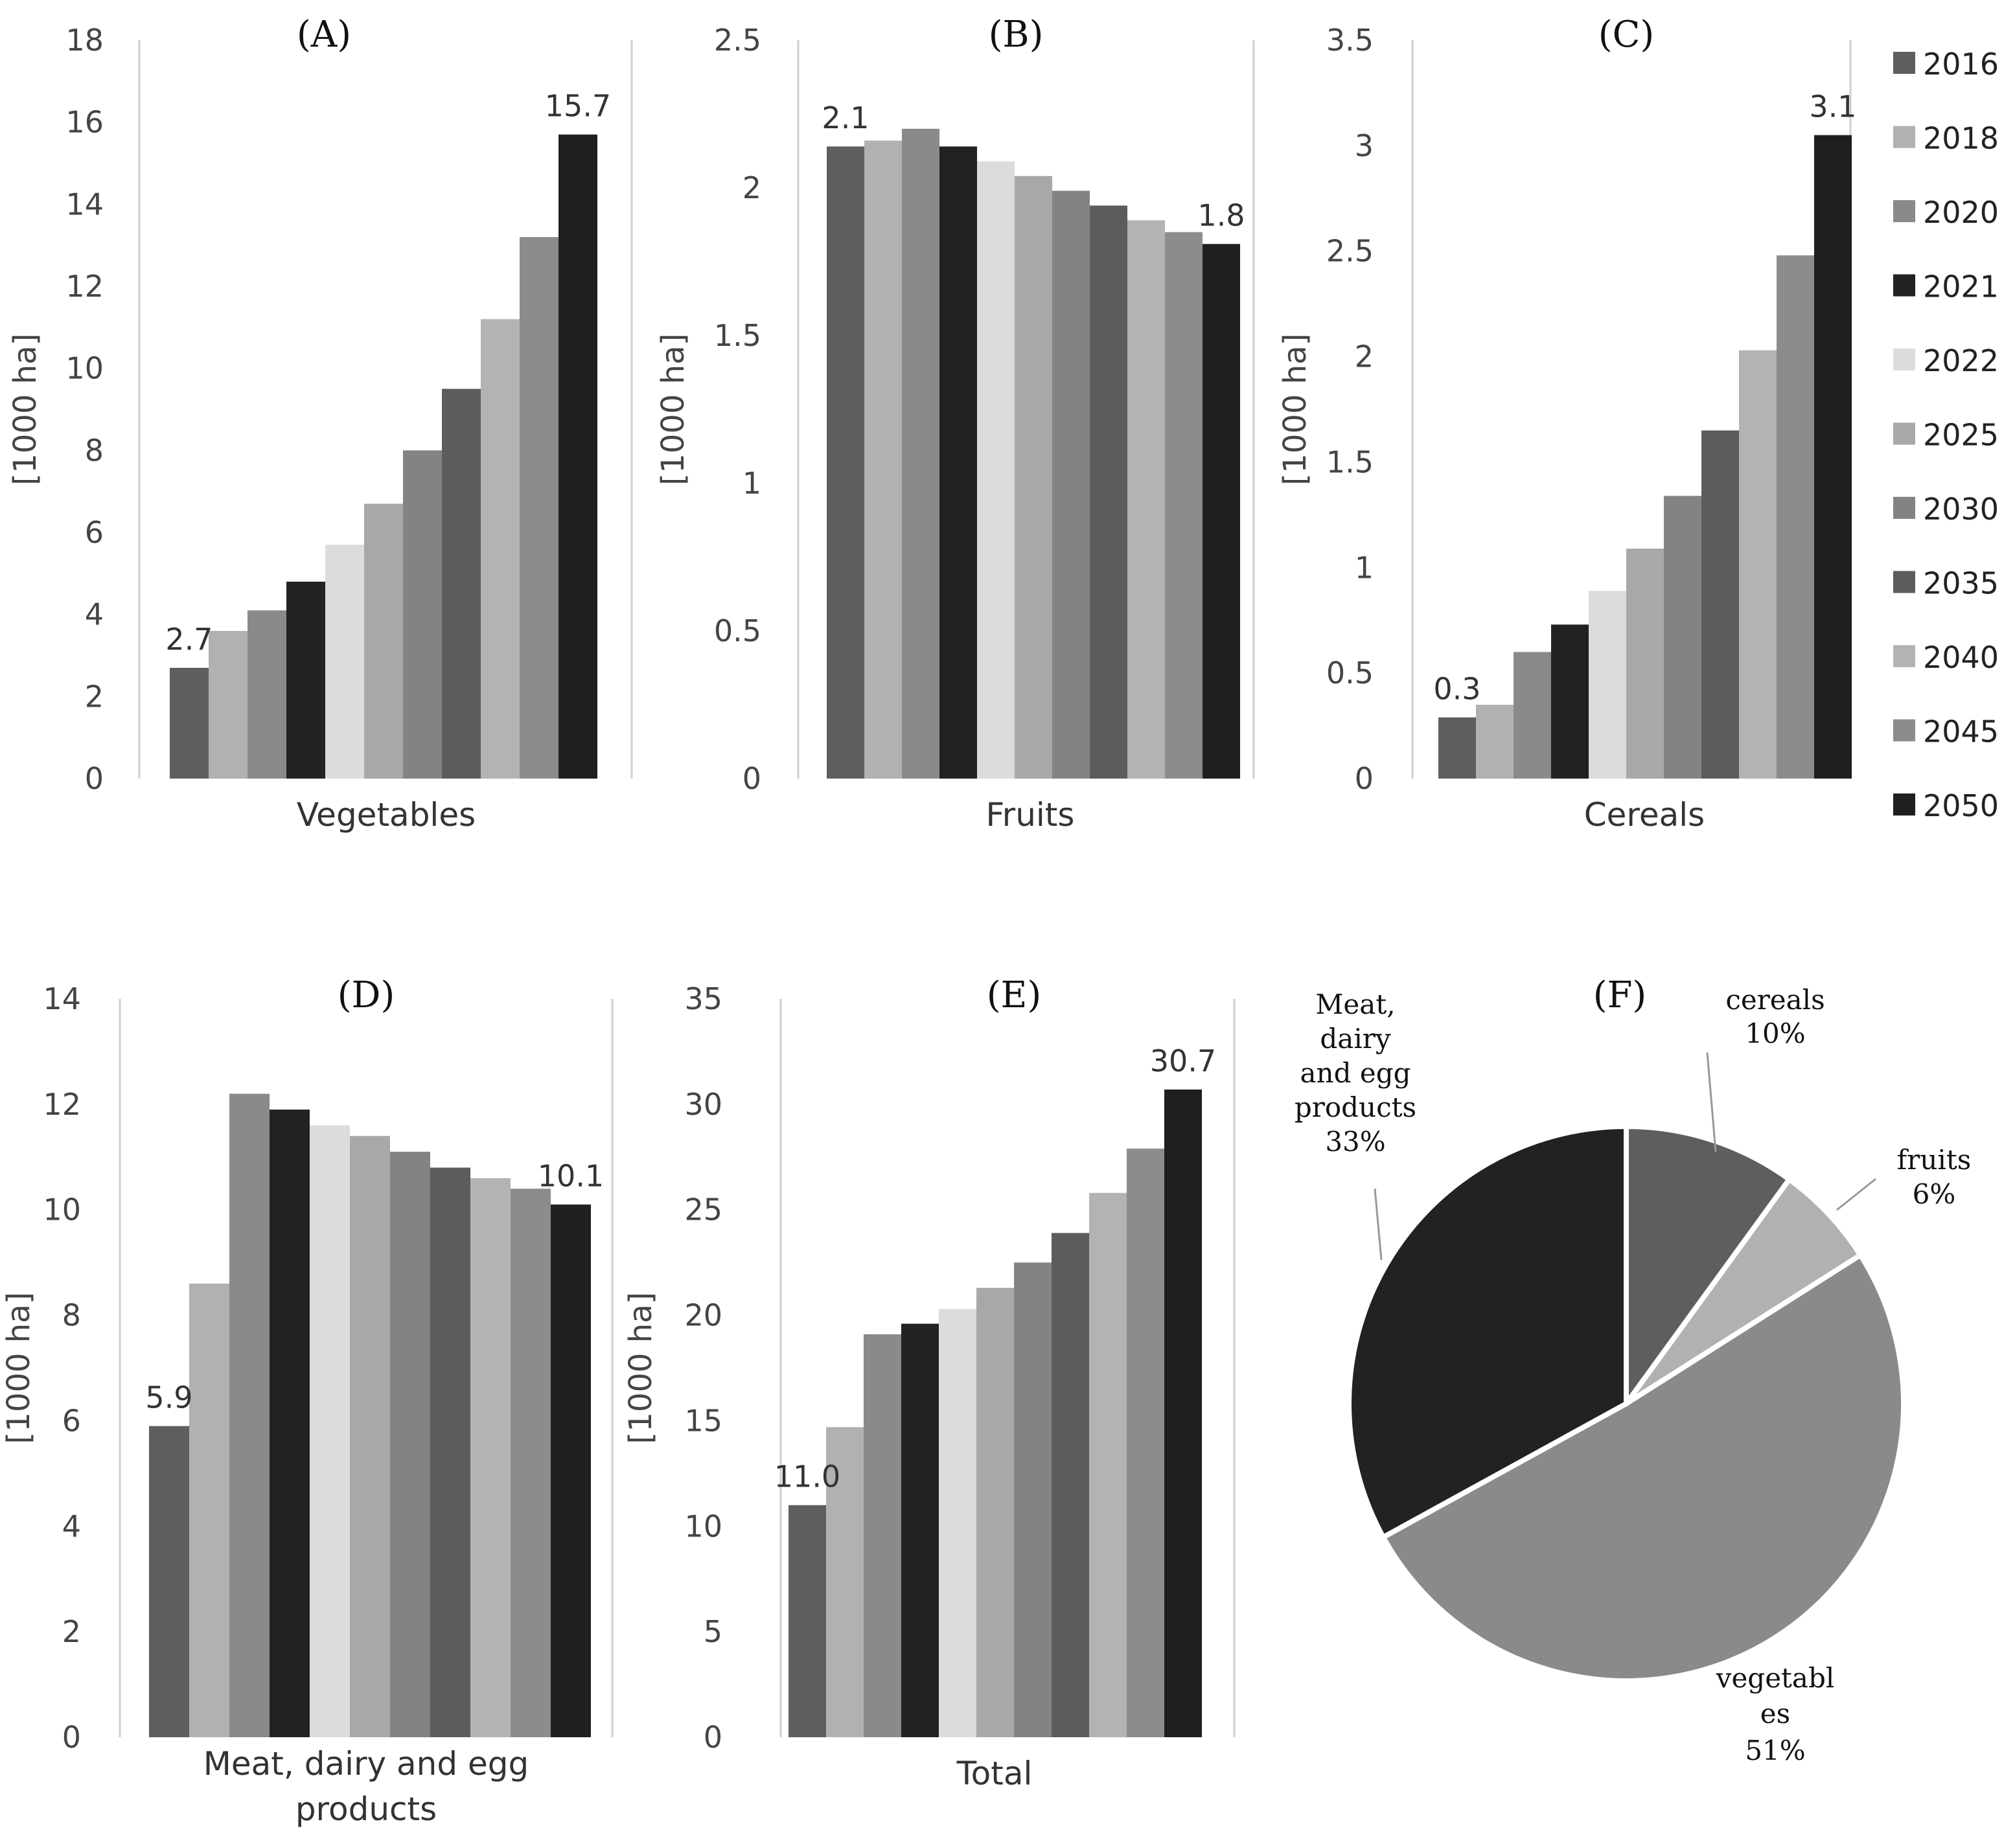  What do you see at coordinates (713, 1631) in the screenshot?
I see `y-tick-label: 5` at bounding box center [713, 1631].